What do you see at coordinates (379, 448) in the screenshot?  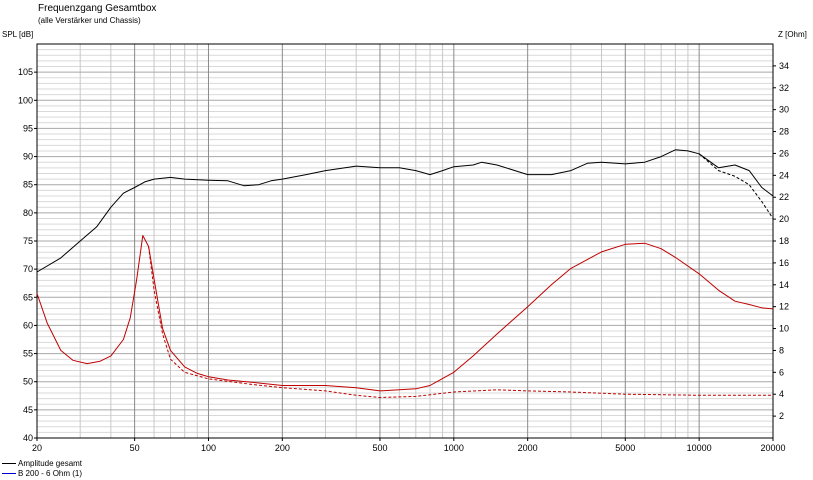 I see `x-tick-label: 500` at bounding box center [379, 448].